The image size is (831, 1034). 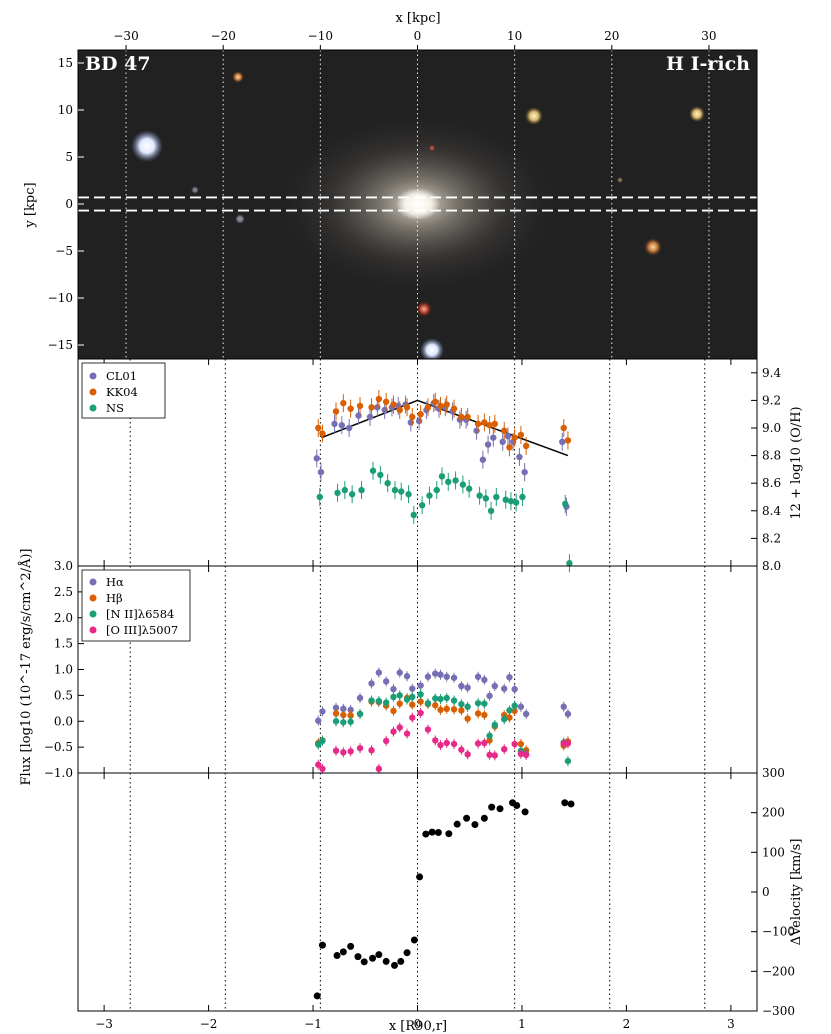 What do you see at coordinates (122, 392) in the screenshot?
I see `legend-label-kk04: KK04` at bounding box center [122, 392].